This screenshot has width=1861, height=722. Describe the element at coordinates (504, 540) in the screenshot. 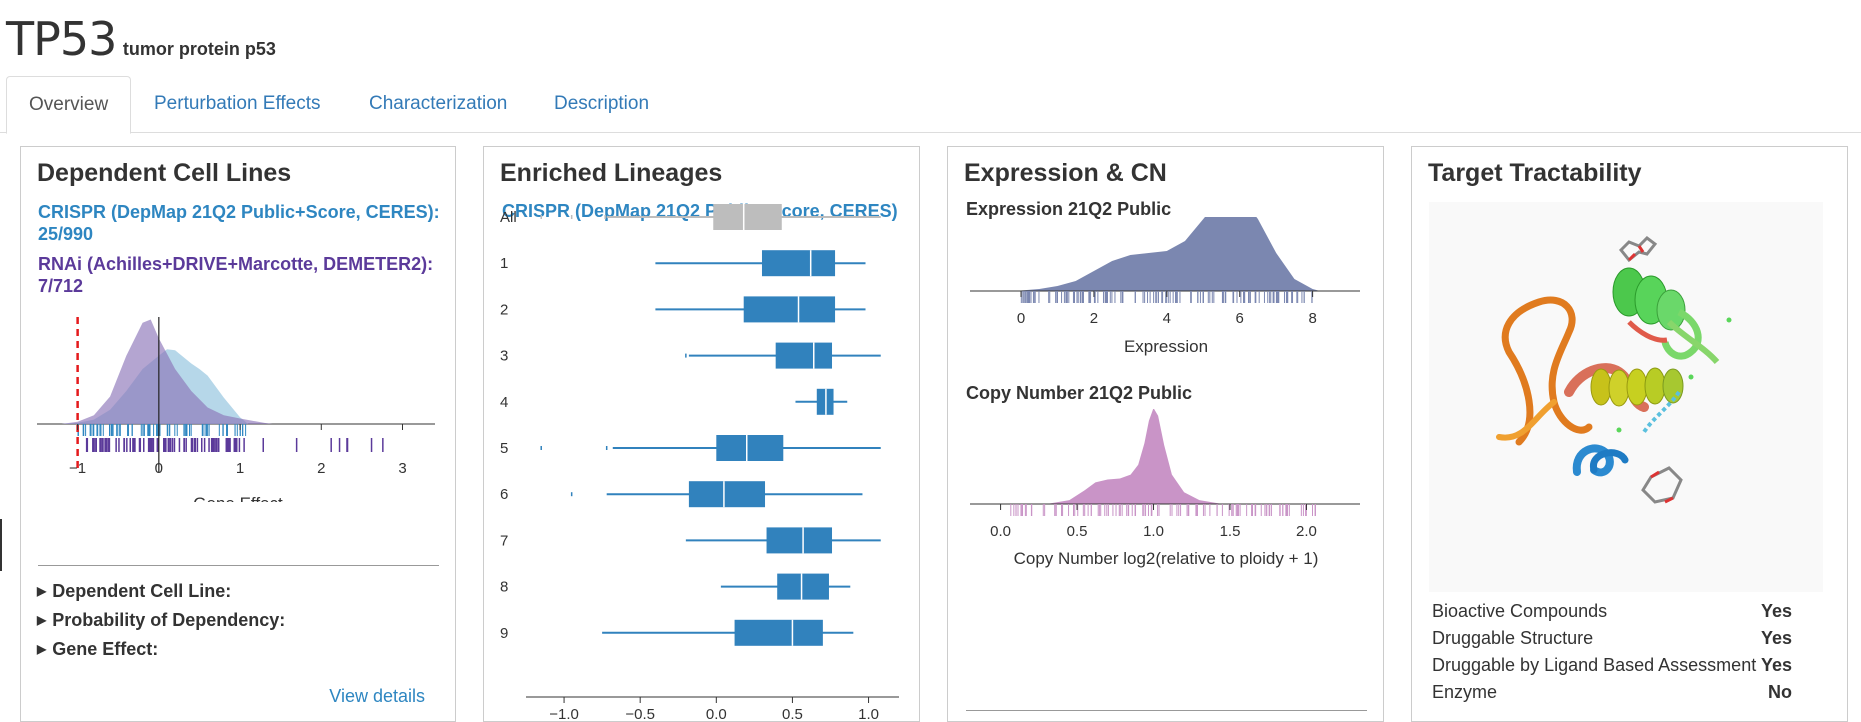

I see `lineage-label: 7` at that location.